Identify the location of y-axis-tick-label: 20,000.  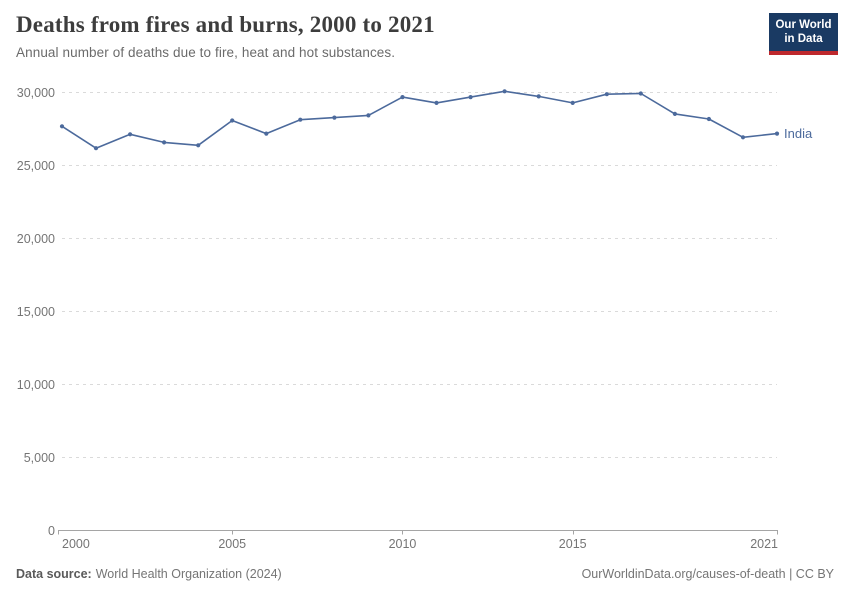
(36, 239).